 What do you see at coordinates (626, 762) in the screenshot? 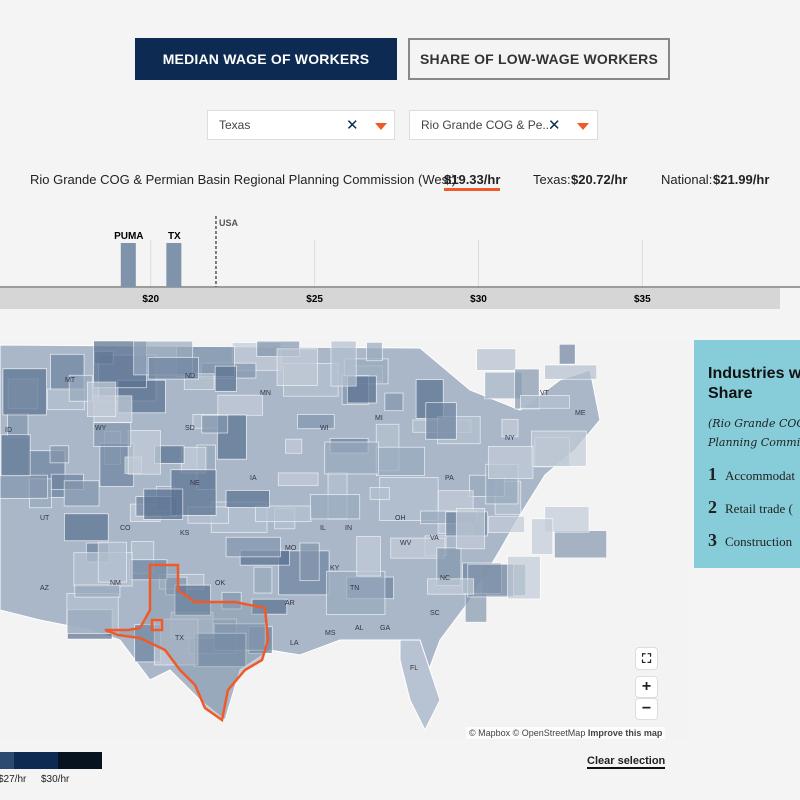
I see `clear-selection-link: Clear selection` at bounding box center [626, 762].